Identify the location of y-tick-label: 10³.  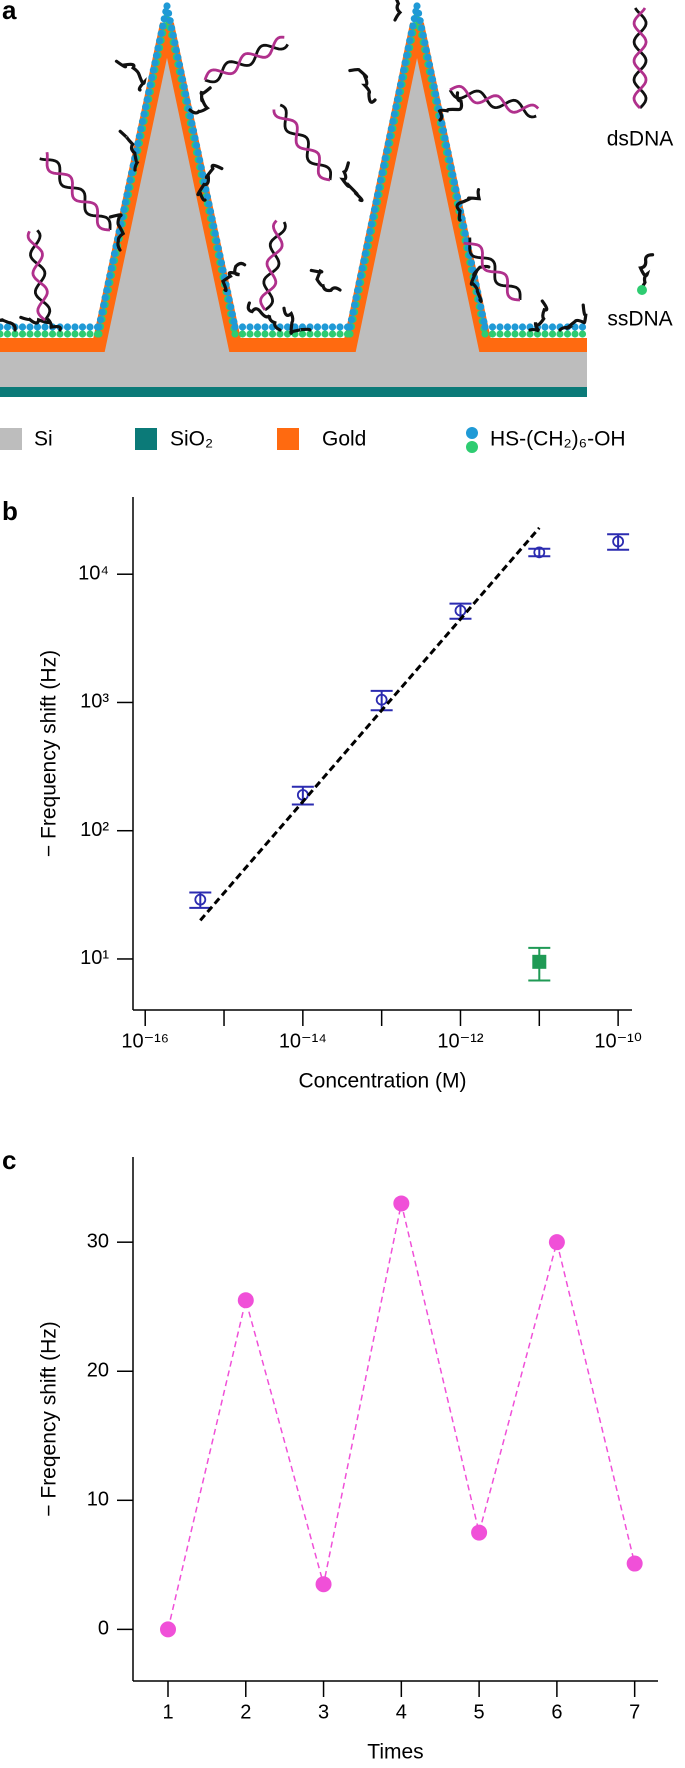
(94, 702).